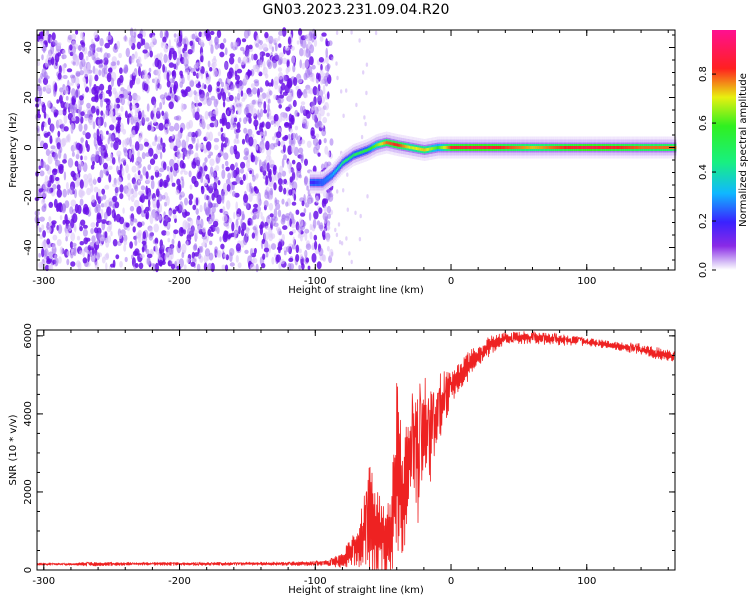  Describe the element at coordinates (586, 581) in the screenshot. I see `x-tick-label: 100` at that location.